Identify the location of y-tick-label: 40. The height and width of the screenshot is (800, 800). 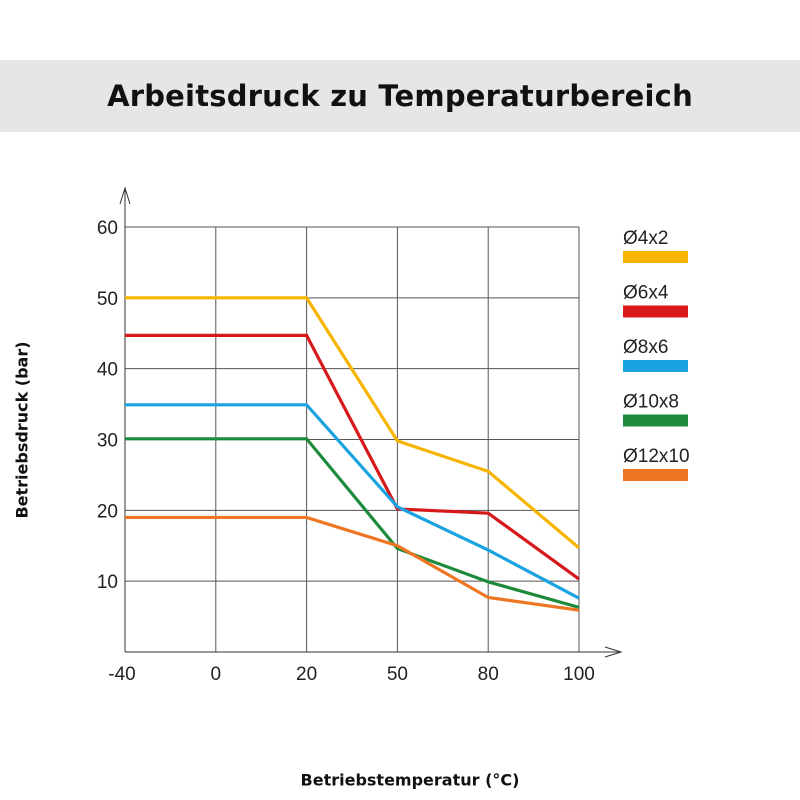
(107, 370).